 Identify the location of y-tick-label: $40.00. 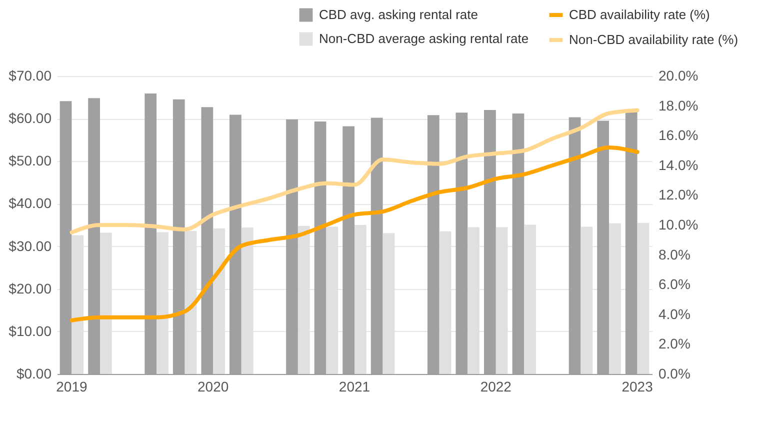
(30, 203).